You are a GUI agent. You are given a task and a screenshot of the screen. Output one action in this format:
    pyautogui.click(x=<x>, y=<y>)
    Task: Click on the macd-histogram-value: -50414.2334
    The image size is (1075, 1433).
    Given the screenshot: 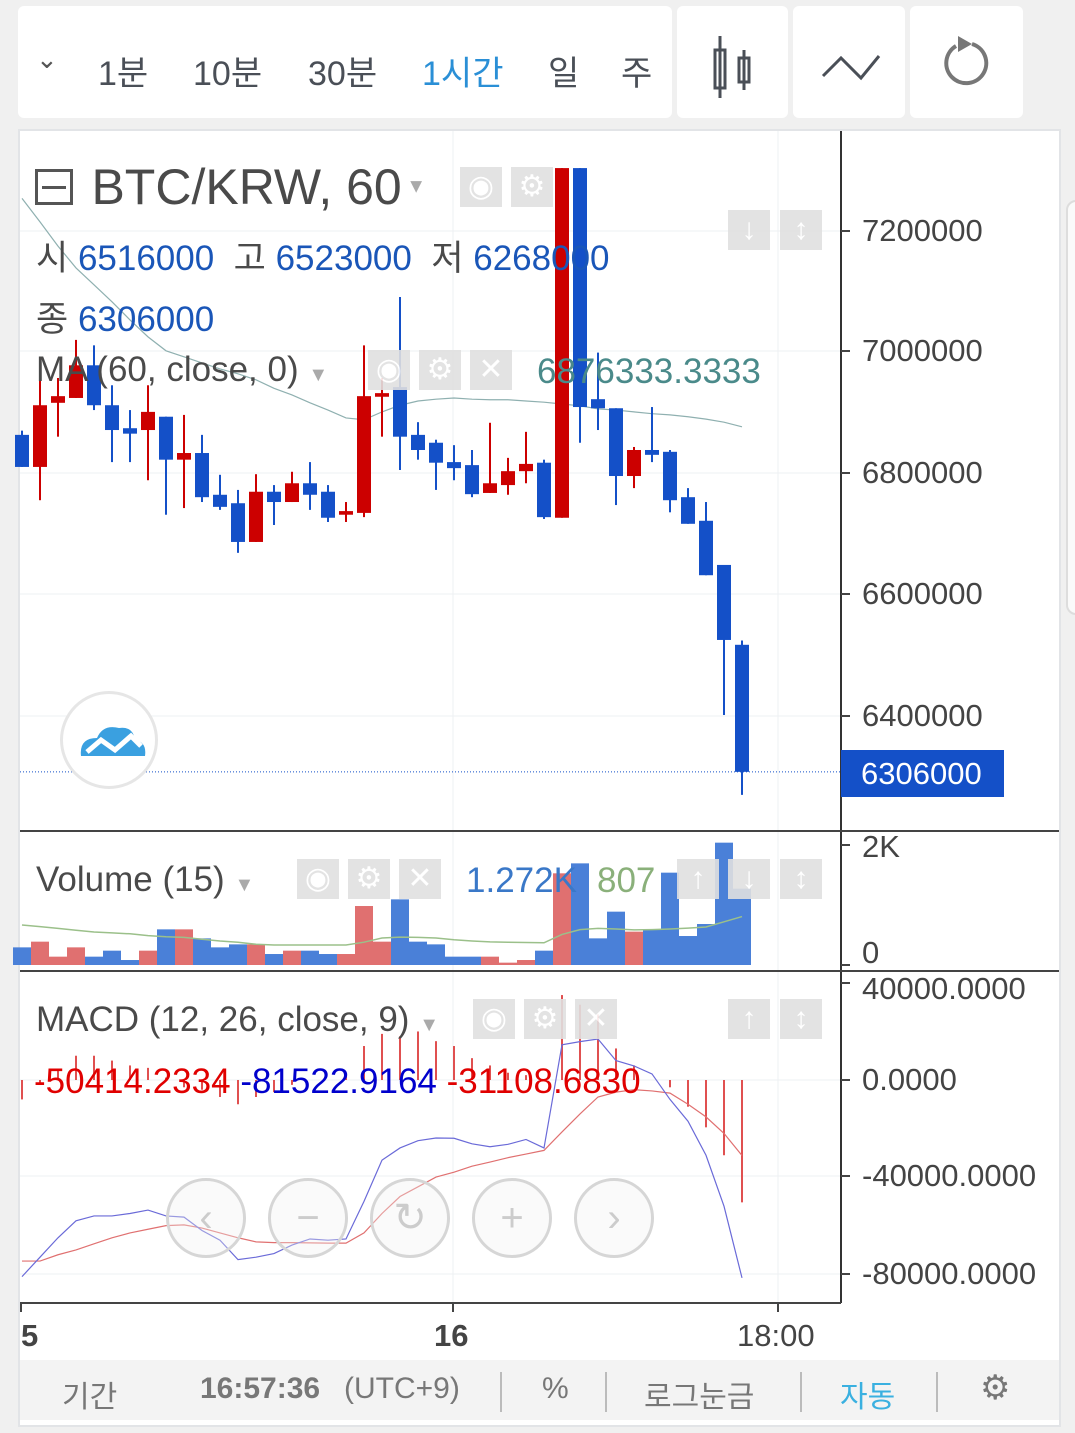 What is the action you would take?
    pyautogui.click(x=132, y=1081)
    